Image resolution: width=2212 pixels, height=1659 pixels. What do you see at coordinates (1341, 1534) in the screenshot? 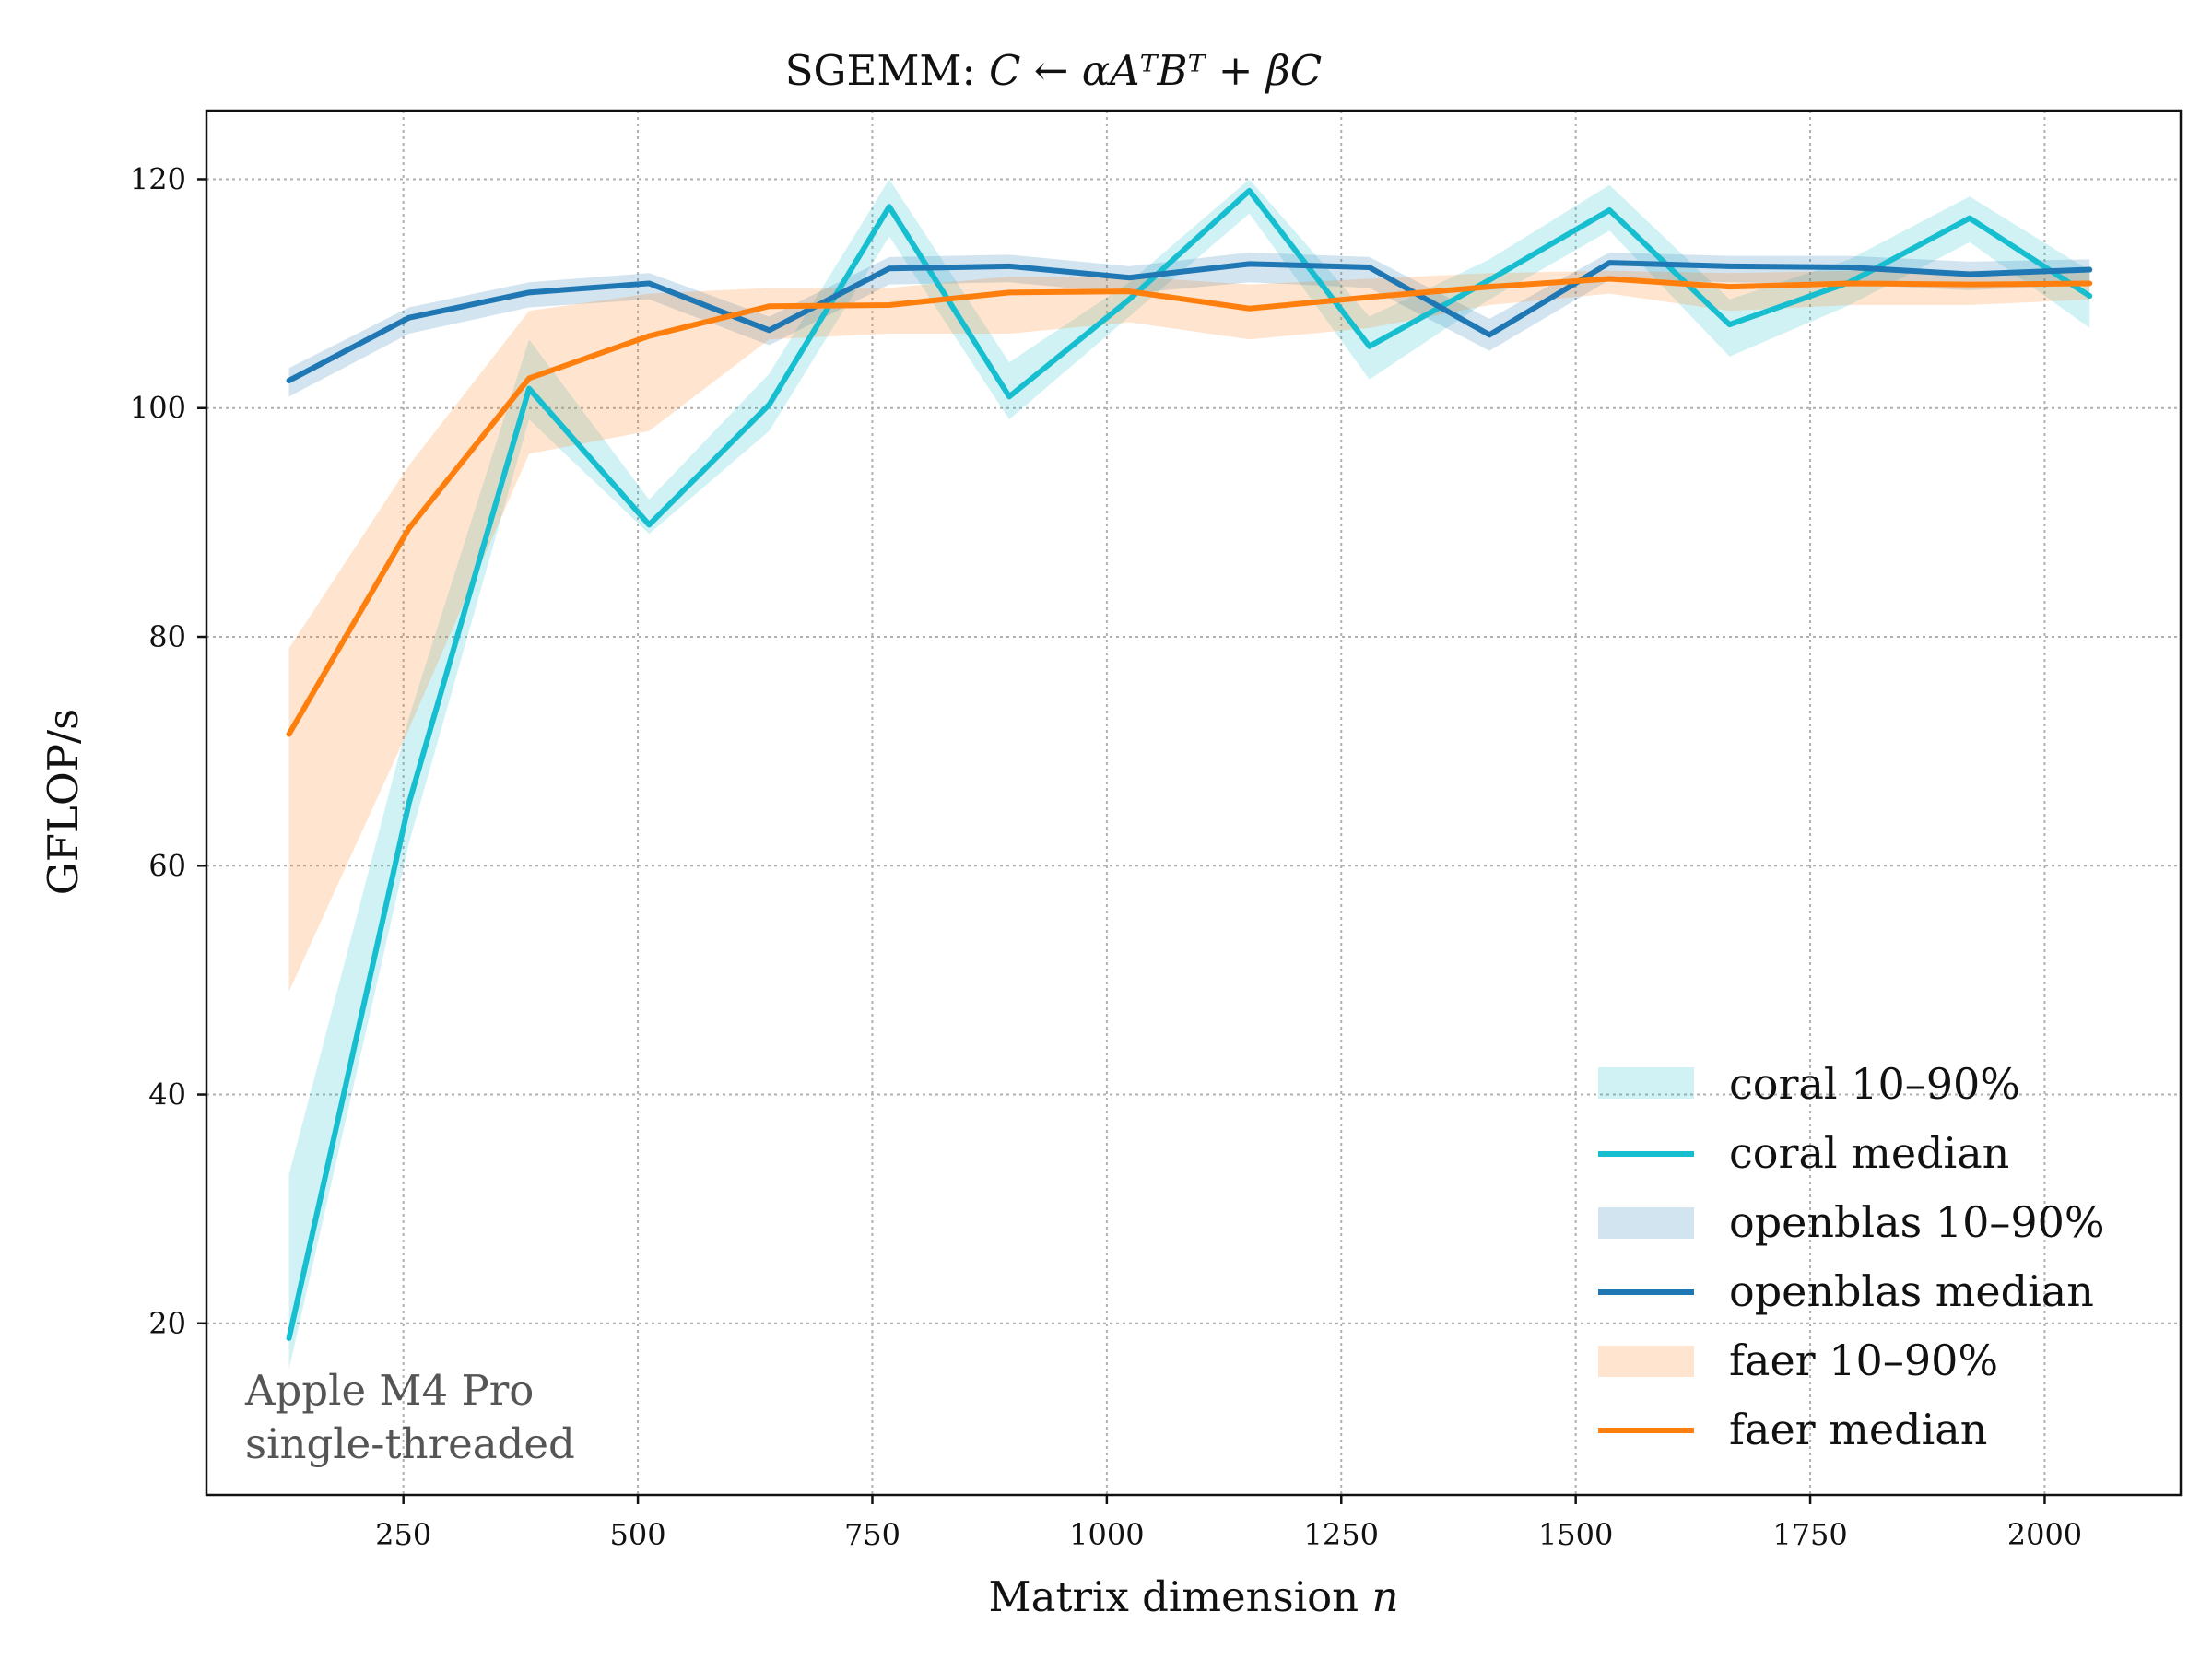
I see `x-tick-label: 1250` at bounding box center [1341, 1534].